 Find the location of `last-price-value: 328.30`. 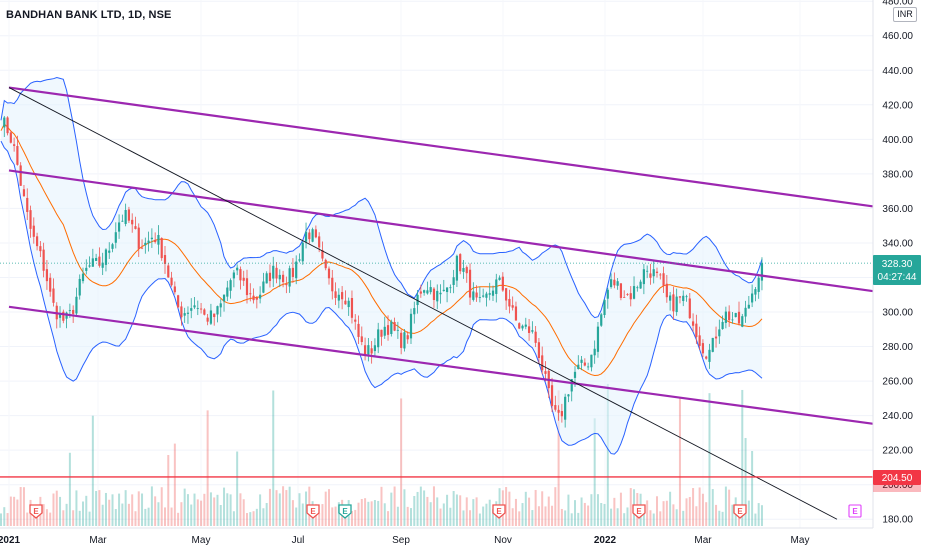

last-price-value: 328.30 is located at coordinates (897, 264).